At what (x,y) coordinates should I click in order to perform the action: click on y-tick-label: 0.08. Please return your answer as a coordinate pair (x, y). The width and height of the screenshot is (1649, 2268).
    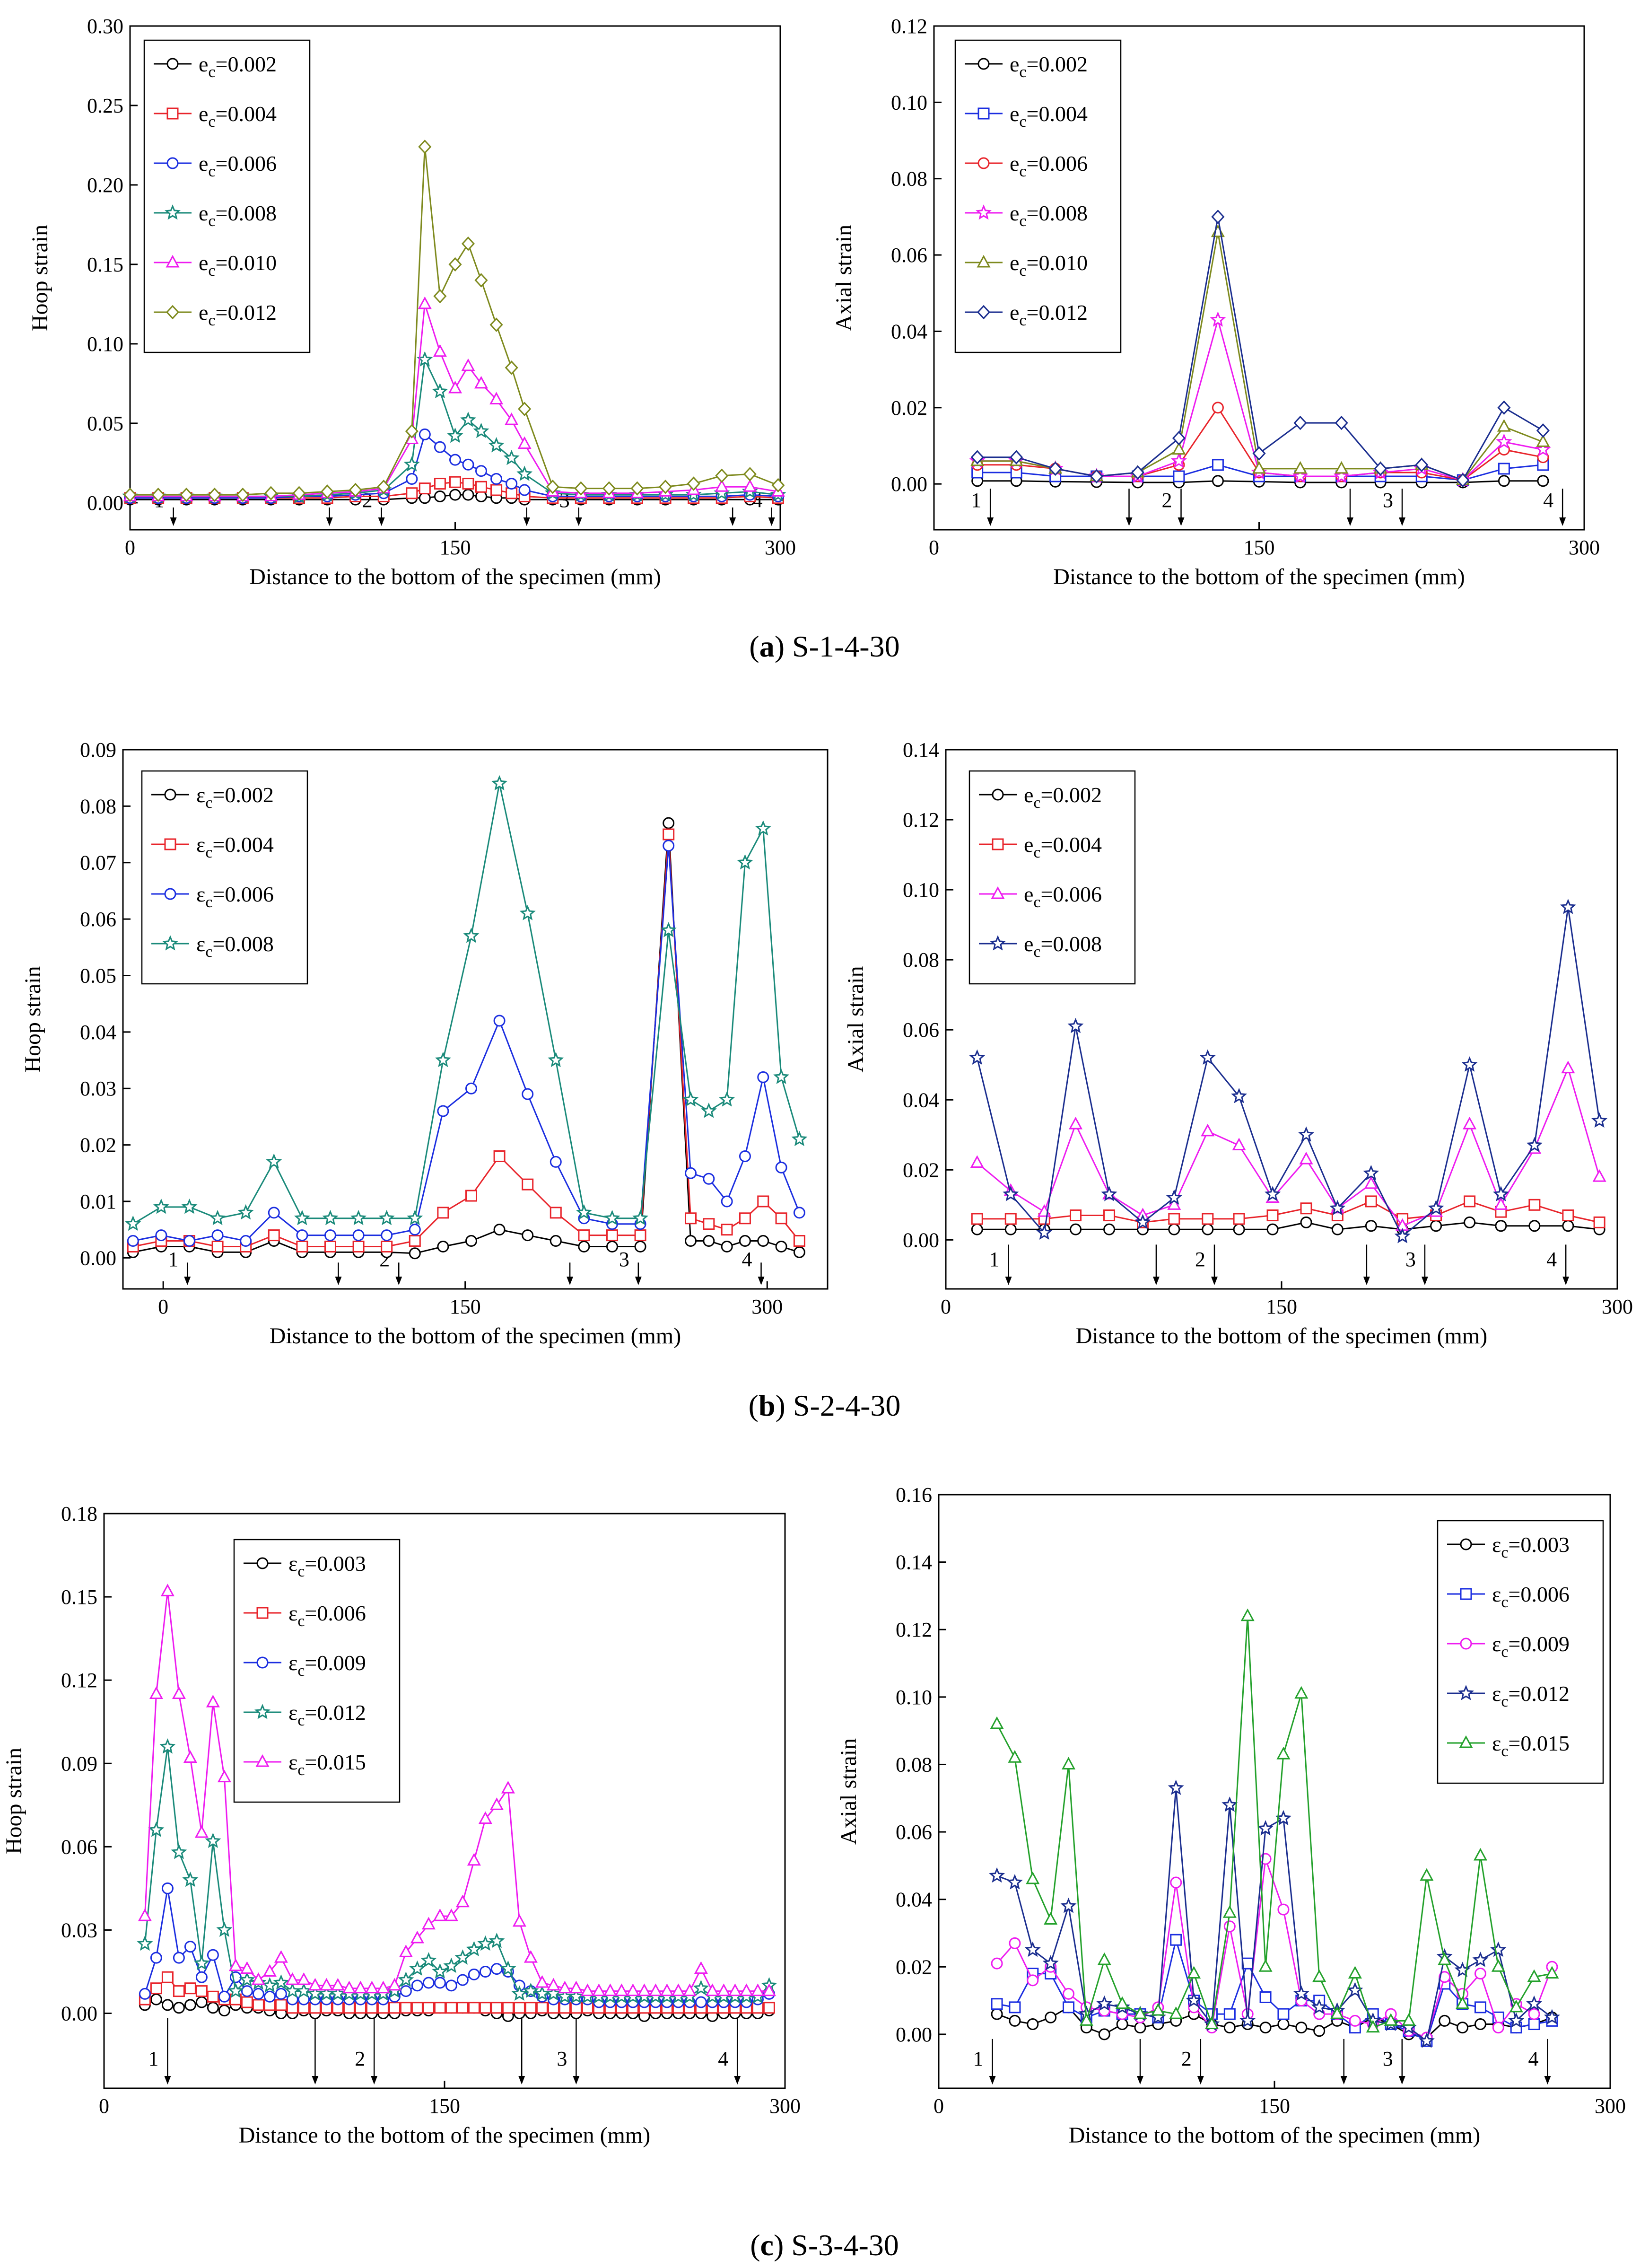
    Looking at the image, I should click on (909, 179).